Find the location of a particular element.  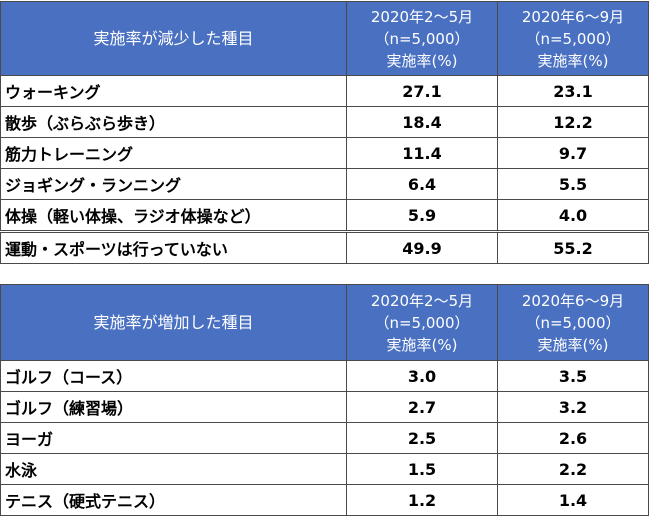

row-label: 運動・スポーツは行っていない is located at coordinates (173, 247).